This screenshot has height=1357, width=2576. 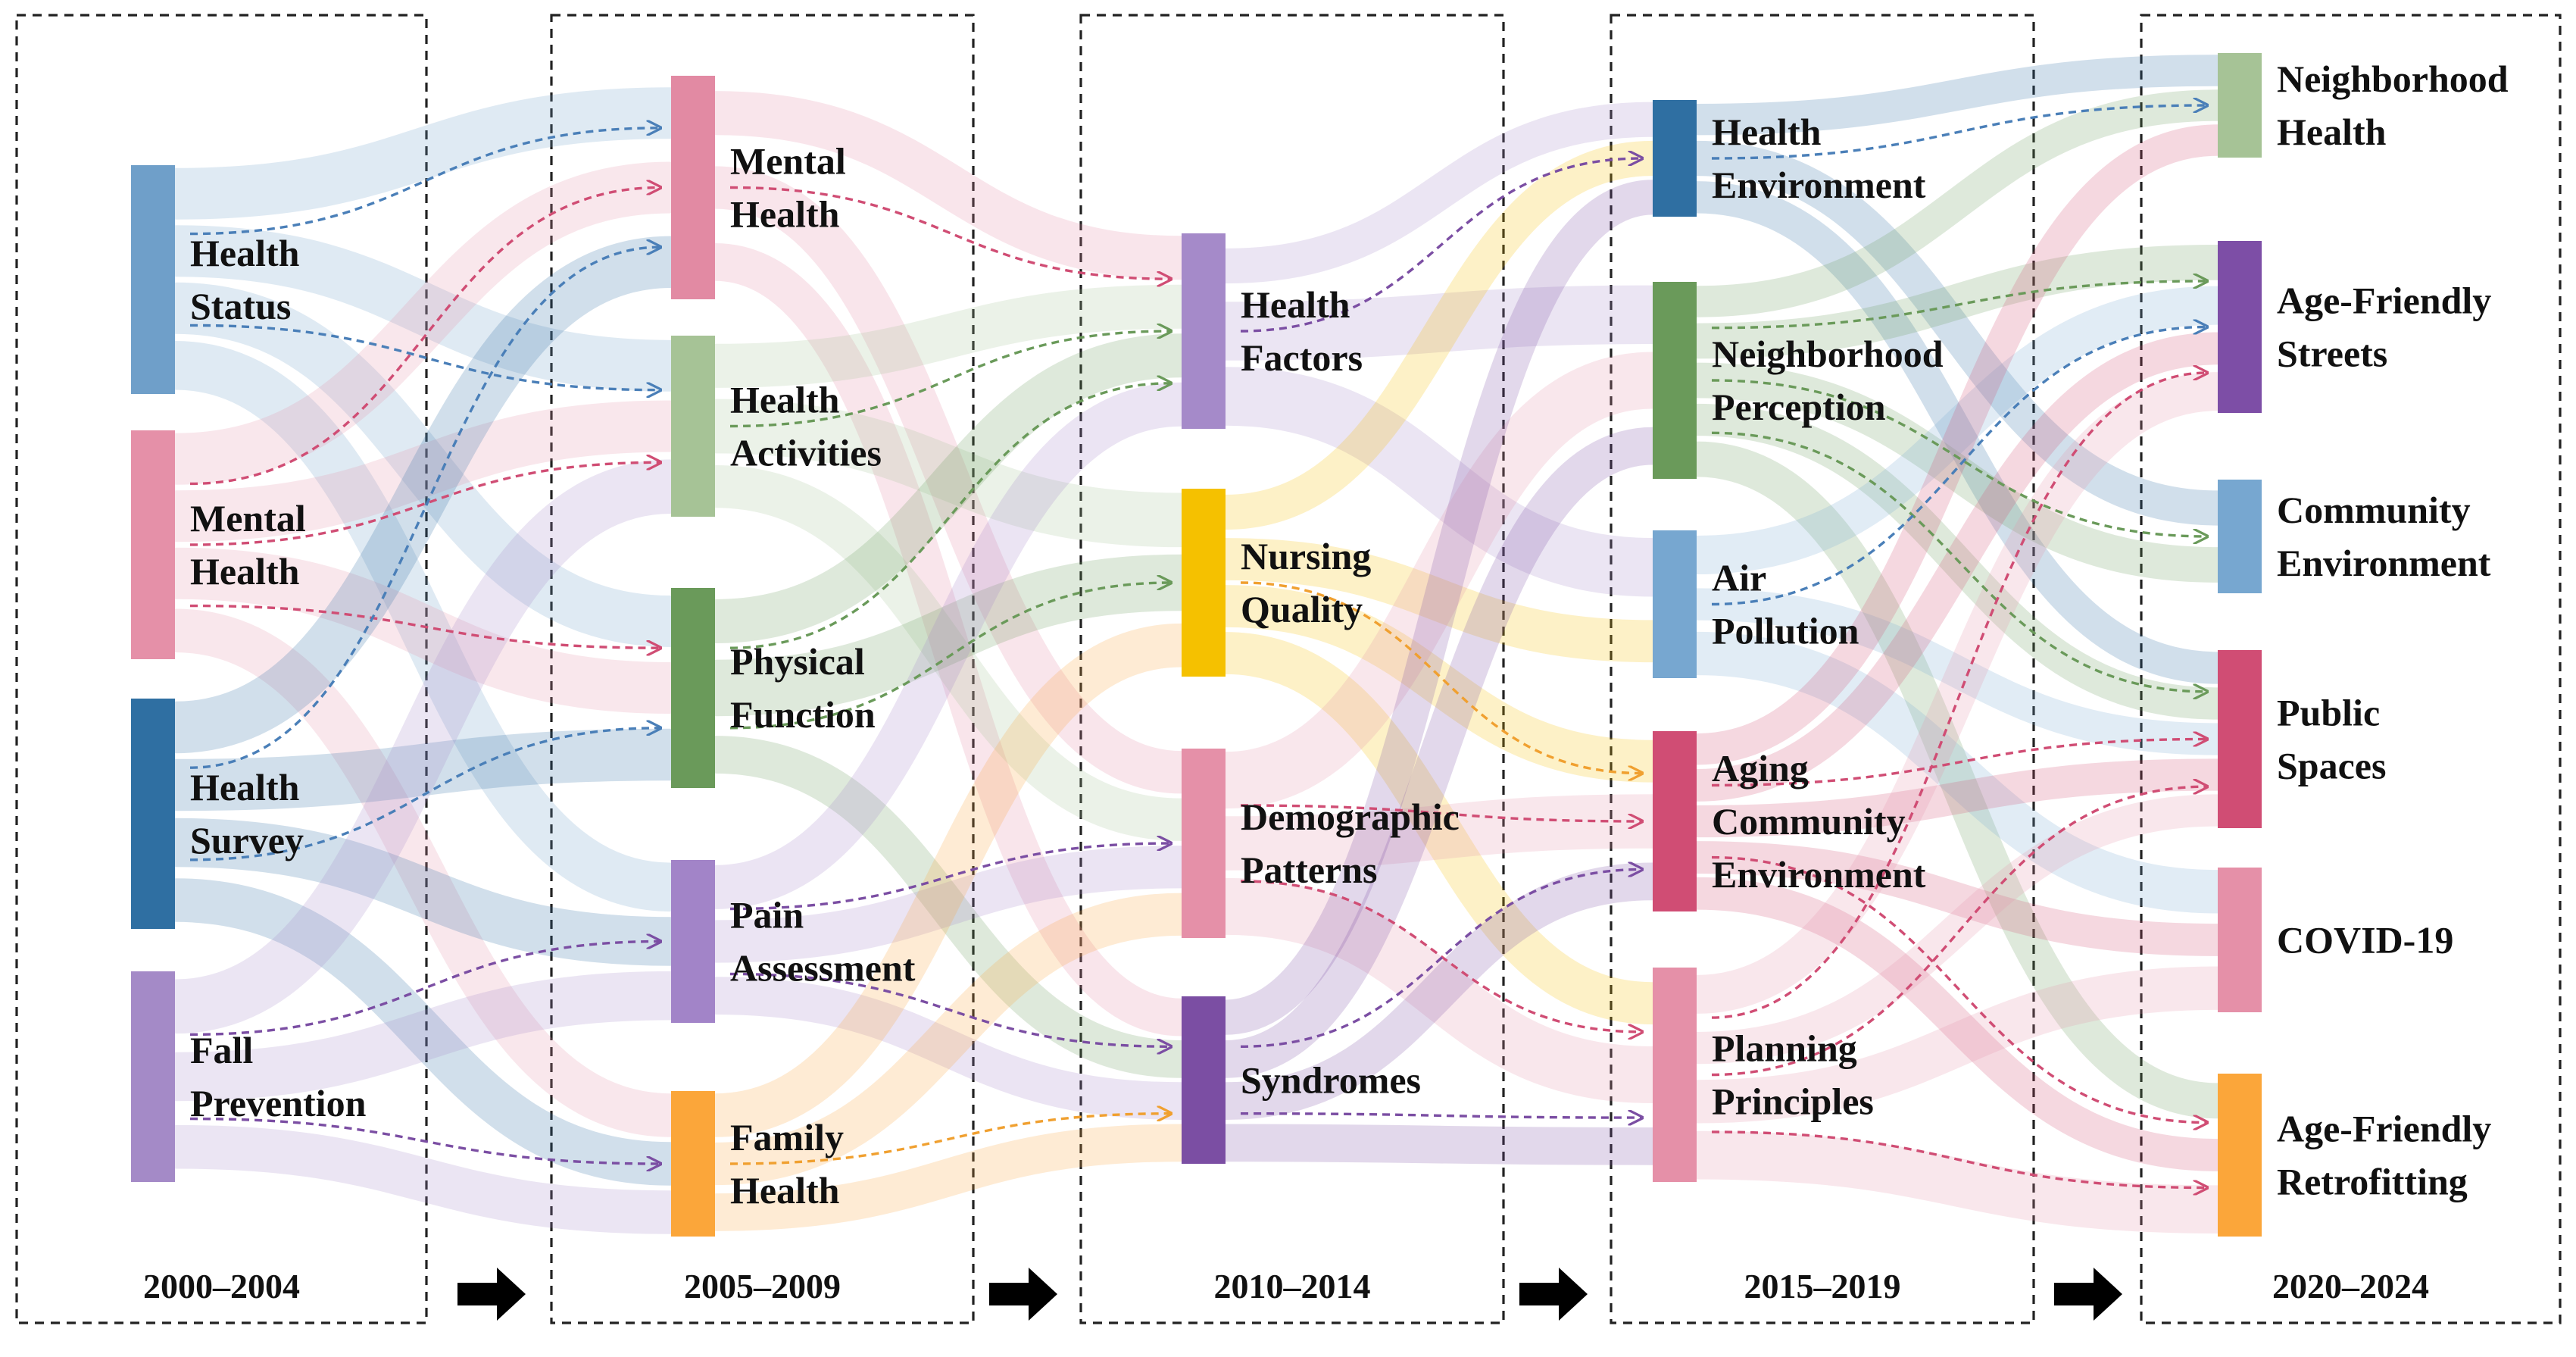 I want to click on topic-label: Streets, so click(x=2332, y=354).